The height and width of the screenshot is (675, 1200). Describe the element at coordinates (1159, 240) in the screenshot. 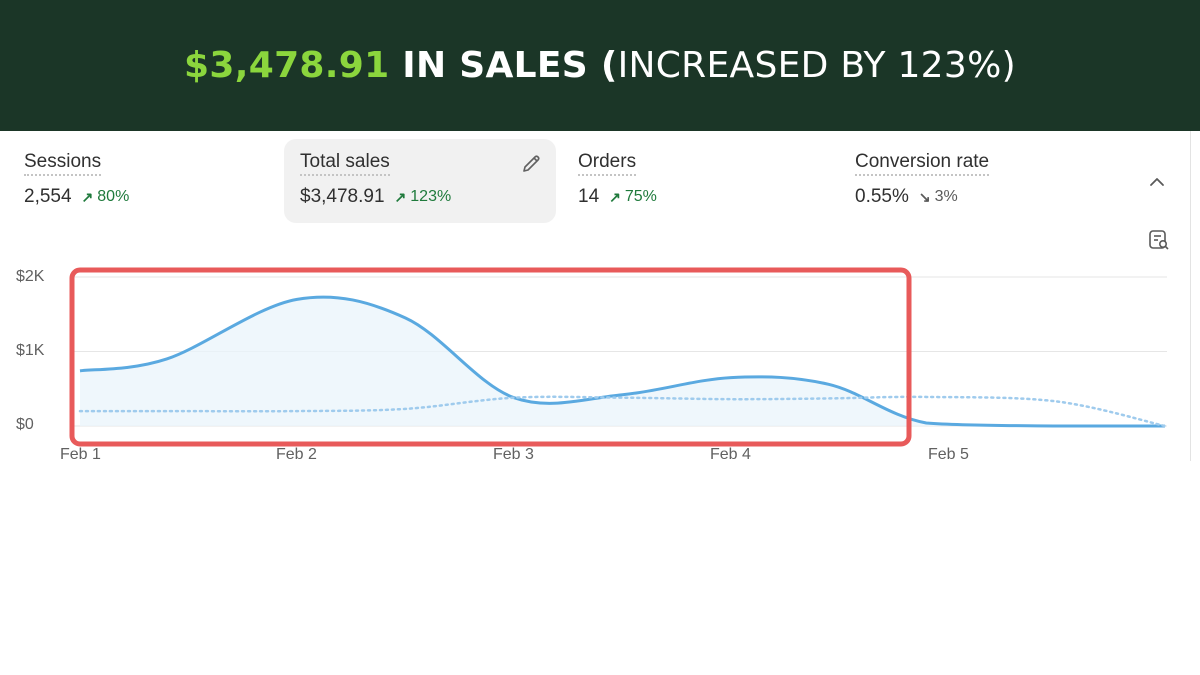

I see `report-search-icon` at that location.